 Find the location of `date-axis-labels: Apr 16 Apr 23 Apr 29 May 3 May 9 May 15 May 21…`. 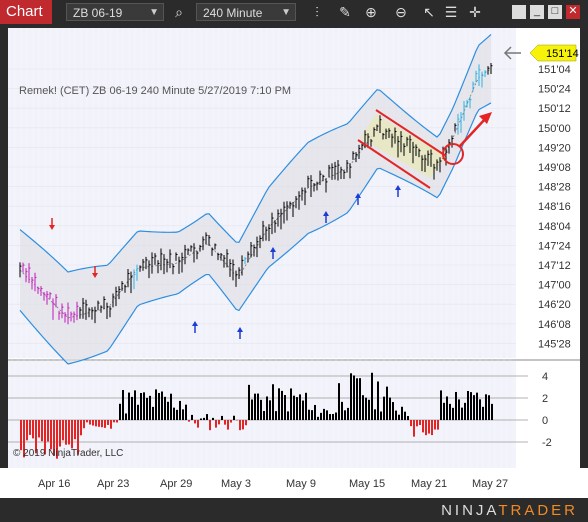

date-axis-labels: Apr 16 Apr 23 Apr 29 May 3 May 9 May 15 May 21… is located at coordinates (273, 484).